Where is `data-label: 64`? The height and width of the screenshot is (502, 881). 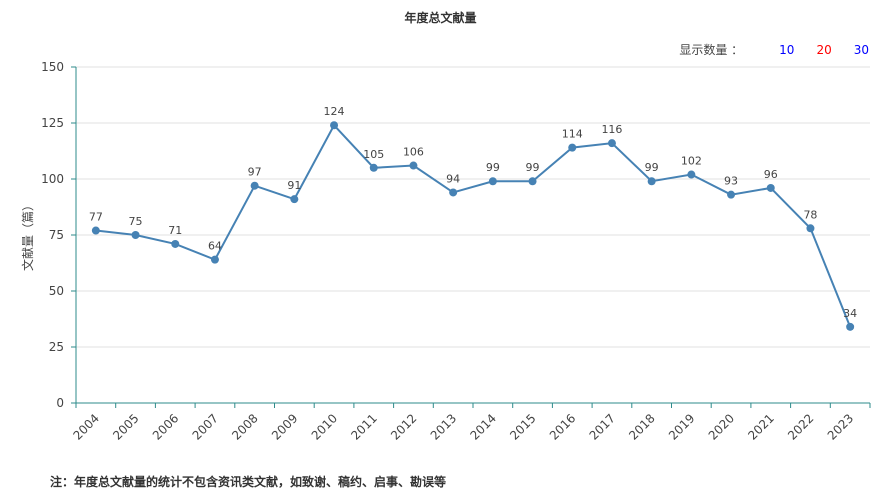 data-label: 64 is located at coordinates (215, 246).